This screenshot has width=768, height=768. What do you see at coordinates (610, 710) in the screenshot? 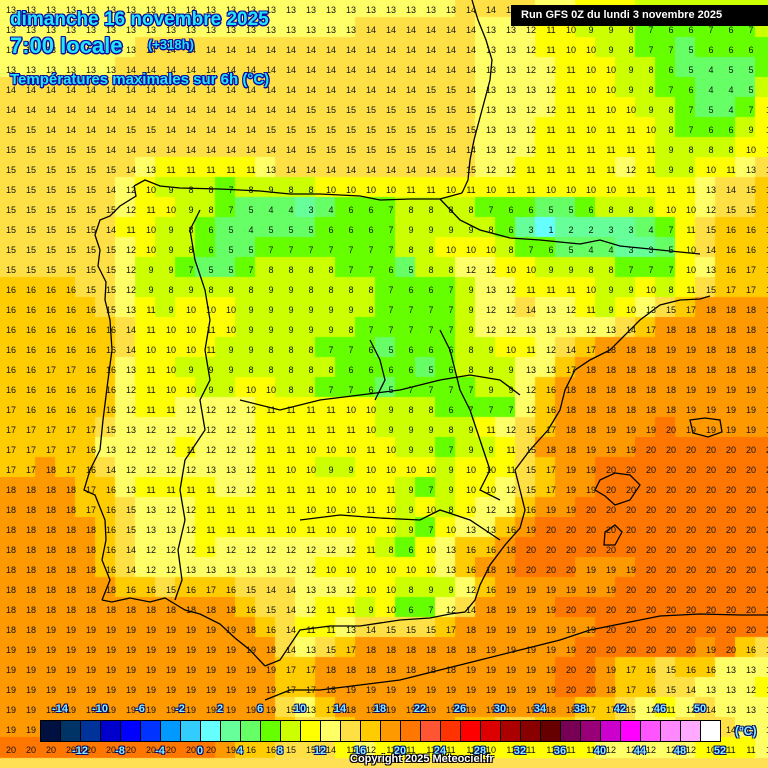
I see `grid-value: 17` at bounding box center [610, 710].